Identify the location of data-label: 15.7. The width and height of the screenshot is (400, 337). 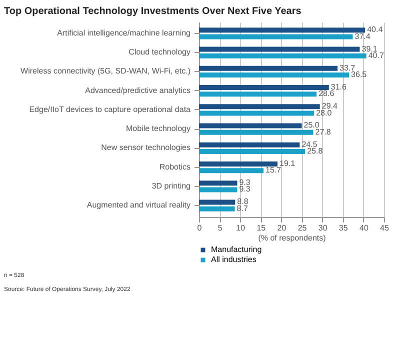
(274, 170).